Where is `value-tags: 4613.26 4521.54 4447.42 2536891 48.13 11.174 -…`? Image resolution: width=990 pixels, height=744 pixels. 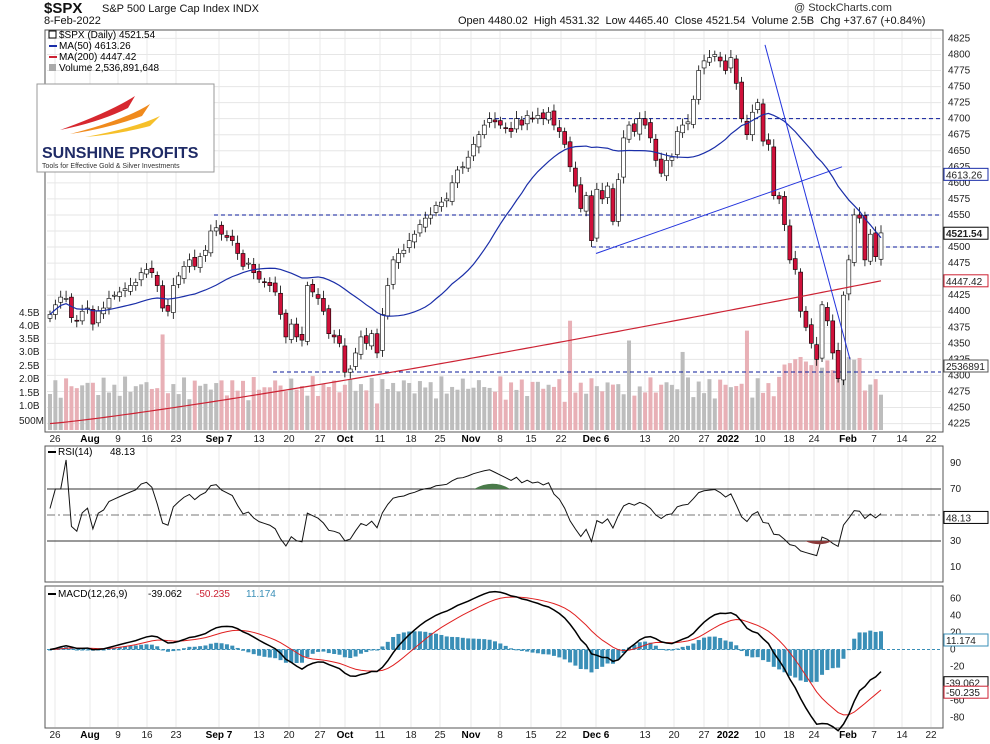
value-tags: 4613.26 4521.54 4447.42 2536891 48.13 11.174 -… is located at coordinates (966, 433).